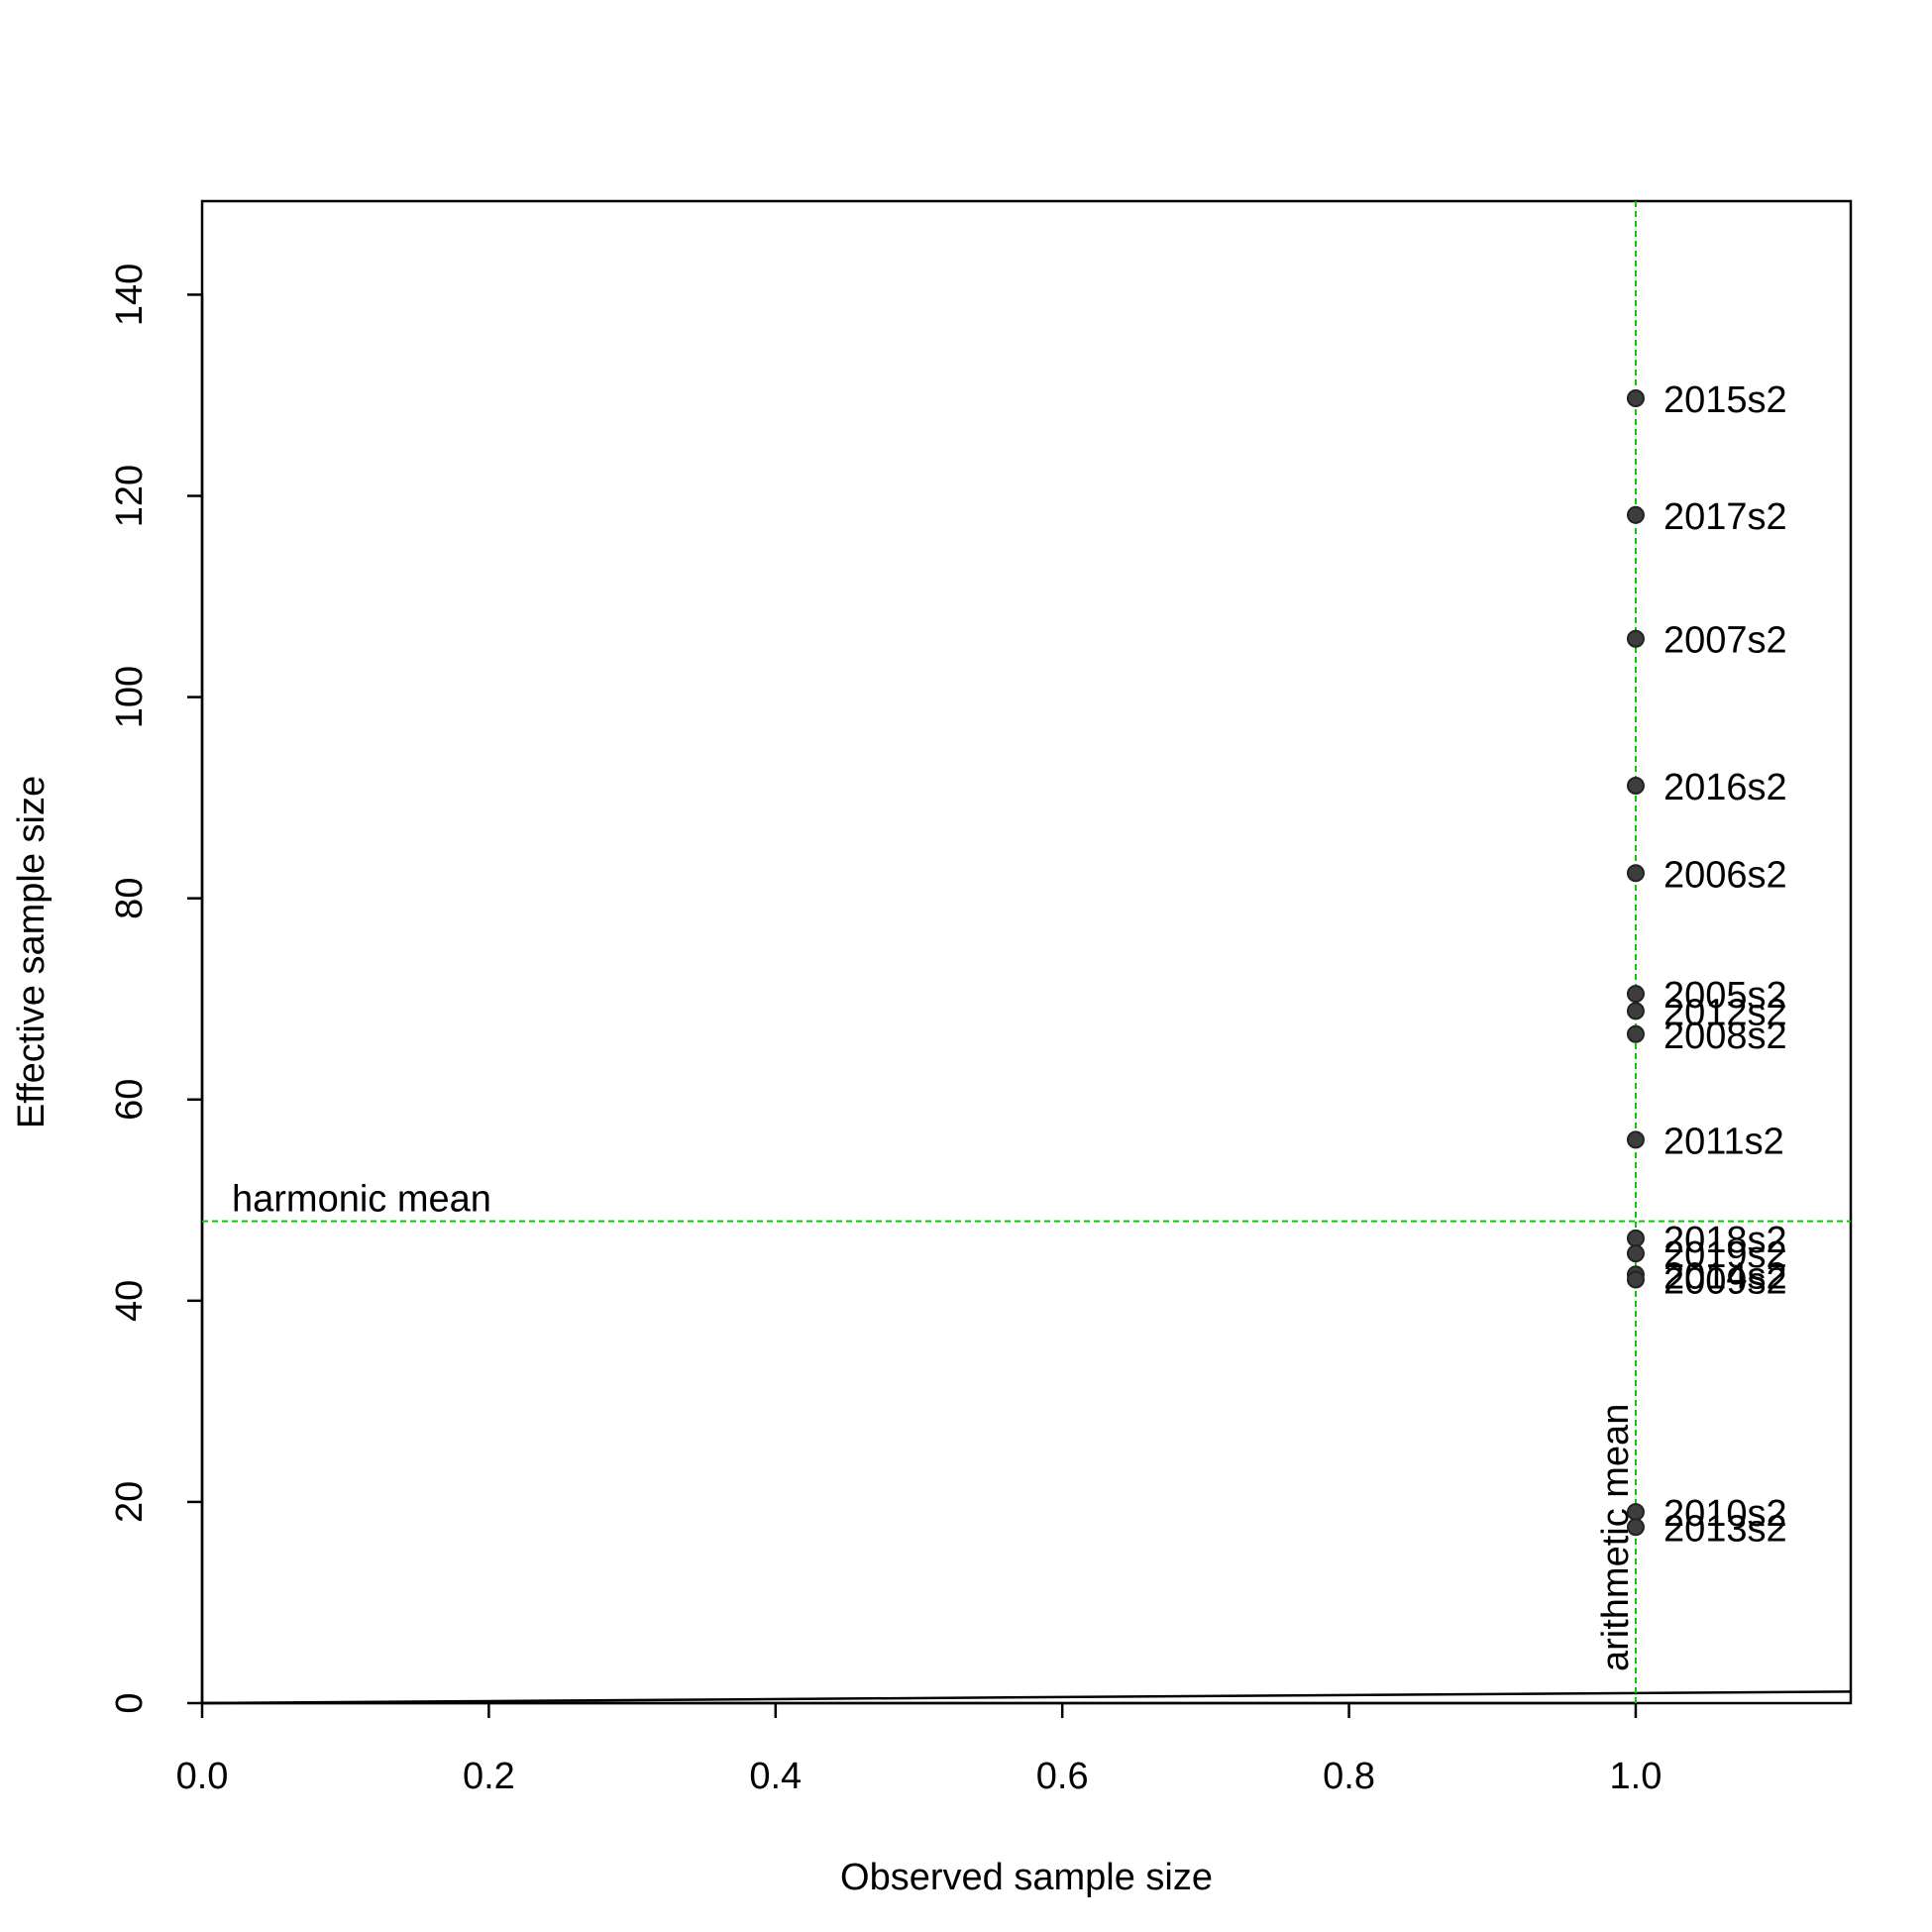 The height and width of the screenshot is (1932, 1932). What do you see at coordinates (1726, 1276) in the screenshot?
I see `point-label: 2014s2` at bounding box center [1726, 1276].